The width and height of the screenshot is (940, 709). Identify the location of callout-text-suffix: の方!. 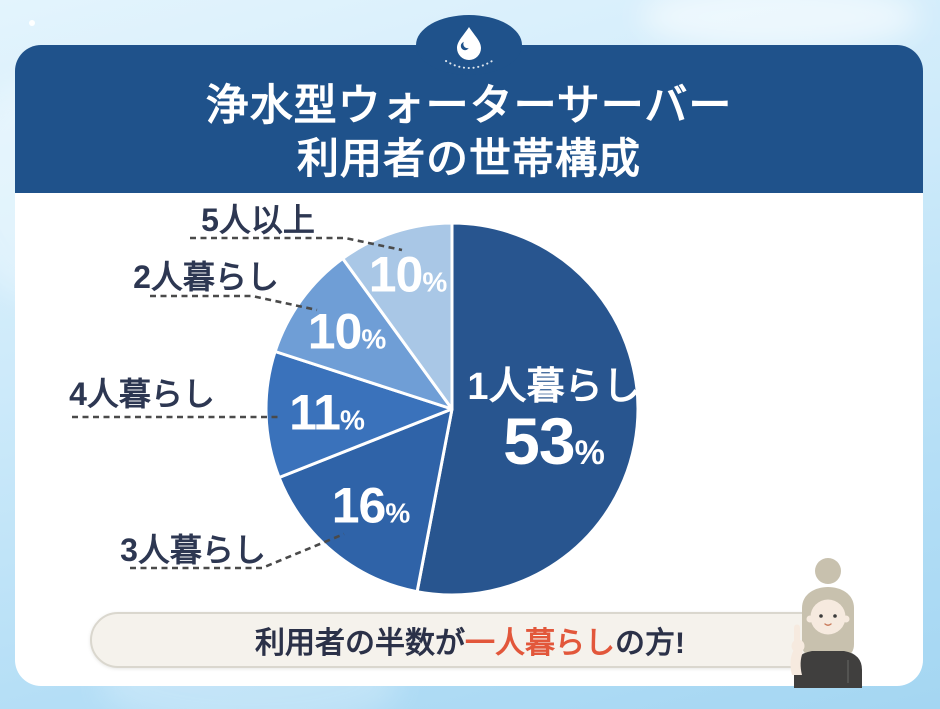
(650, 643).